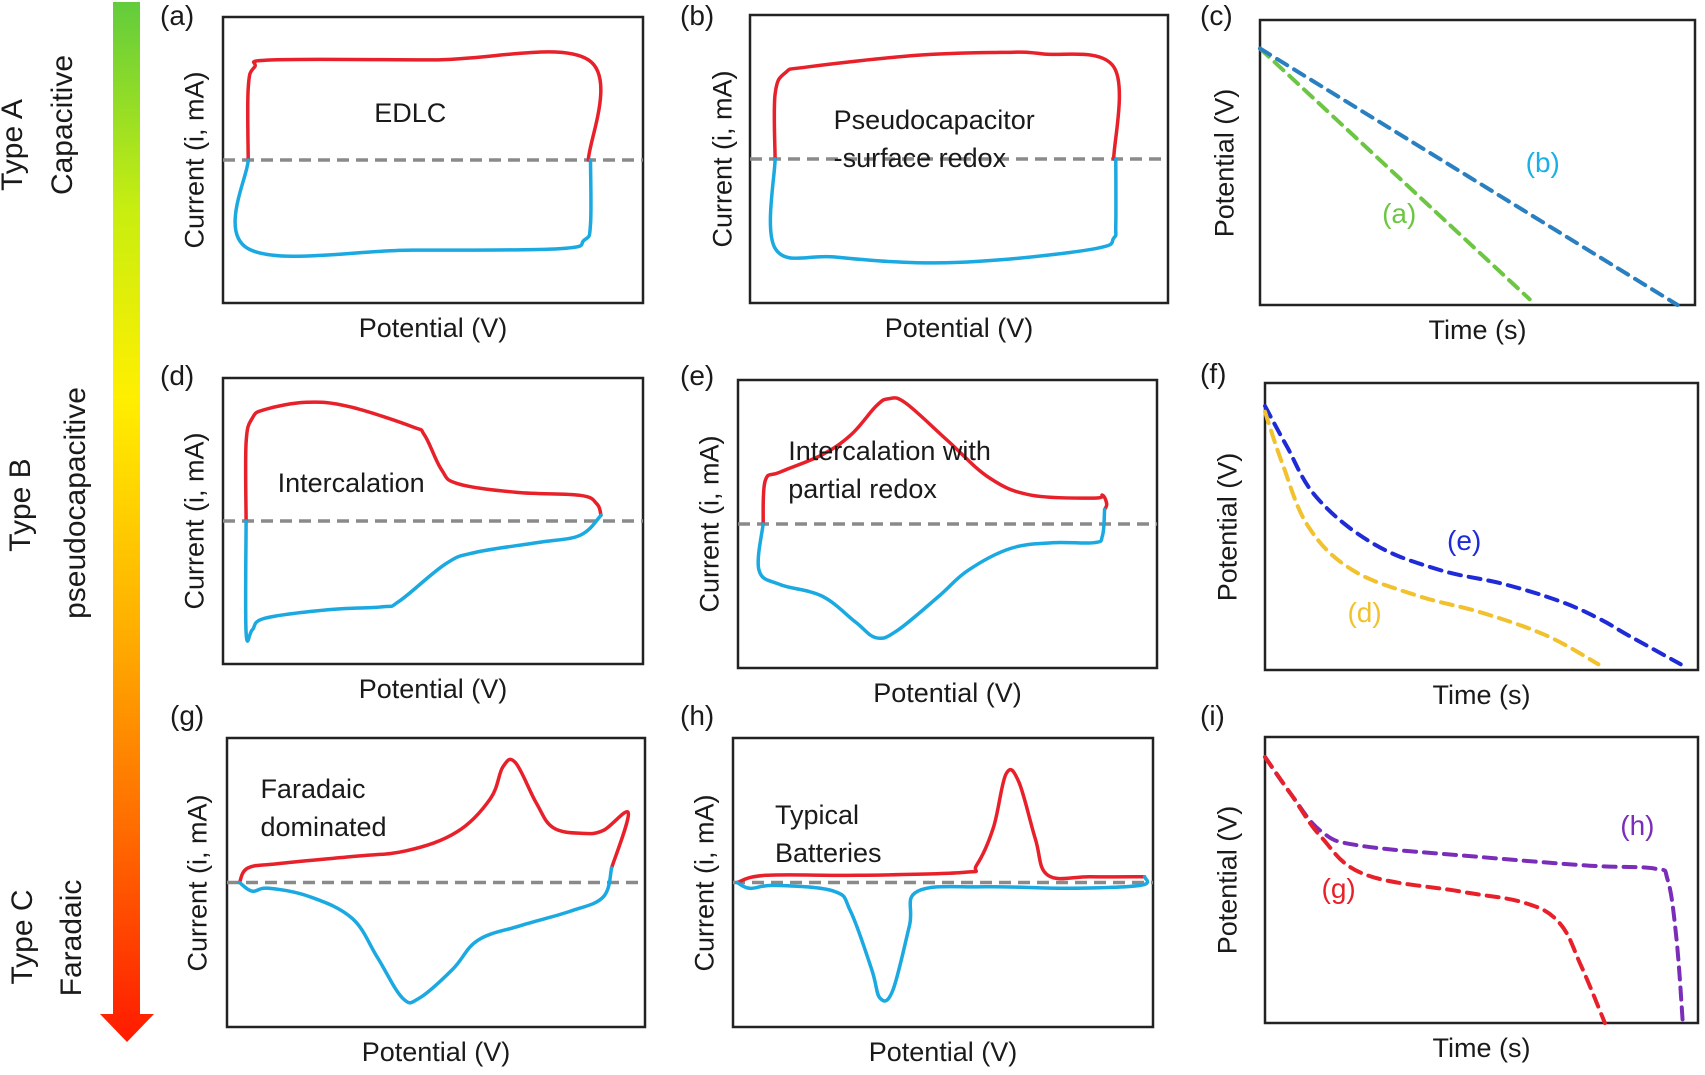 Image resolution: width=1705 pixels, height=1075 pixels. I want to click on panel-c, so click(1477, 162).